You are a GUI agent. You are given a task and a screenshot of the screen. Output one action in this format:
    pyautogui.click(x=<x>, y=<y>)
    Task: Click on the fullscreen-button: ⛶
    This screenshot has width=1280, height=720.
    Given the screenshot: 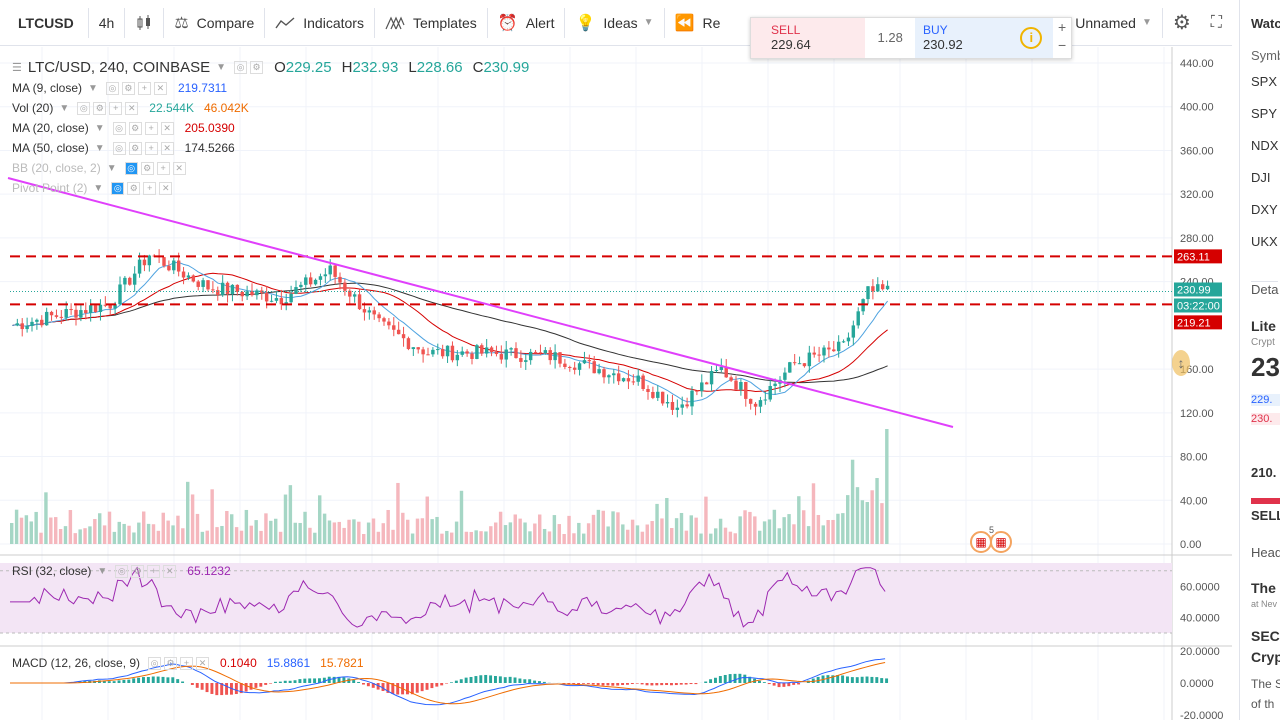 What is the action you would take?
    pyautogui.click(x=1216, y=23)
    